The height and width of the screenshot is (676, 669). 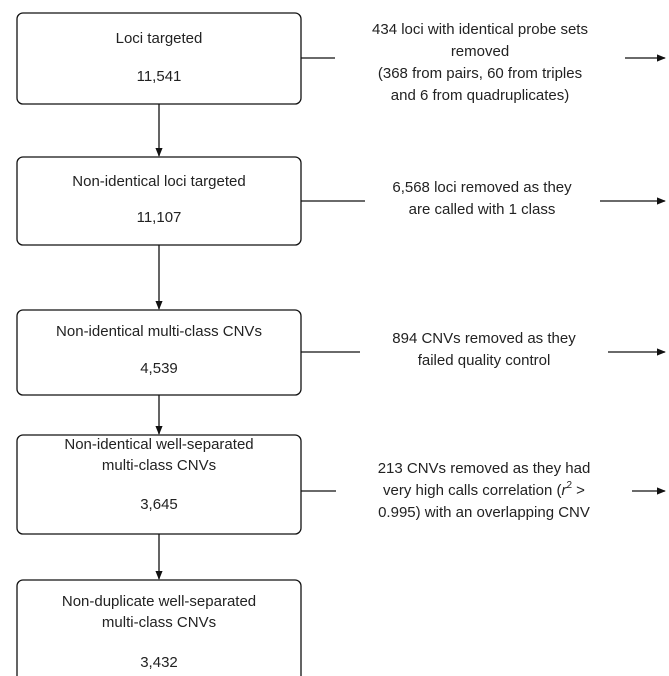 I want to click on note-line: failed quality control, so click(x=484, y=360).